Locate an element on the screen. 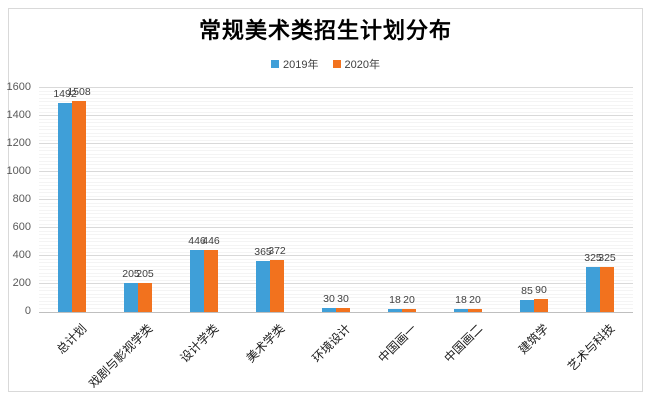  legend-swatch-2019-icon is located at coordinates (275, 64).